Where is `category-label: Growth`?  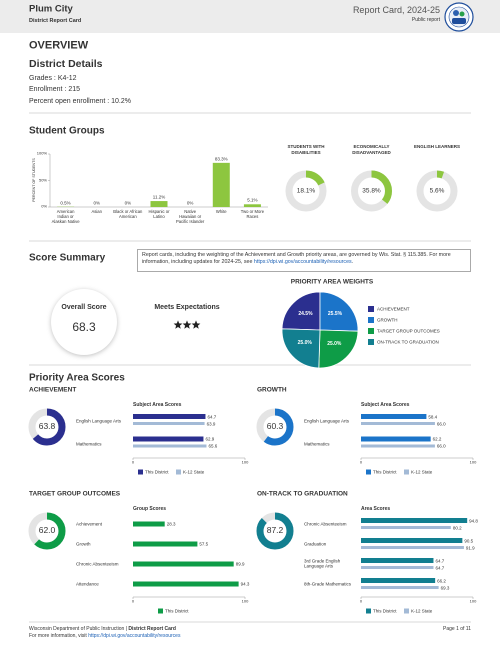 category-label: Growth is located at coordinates (83, 544).